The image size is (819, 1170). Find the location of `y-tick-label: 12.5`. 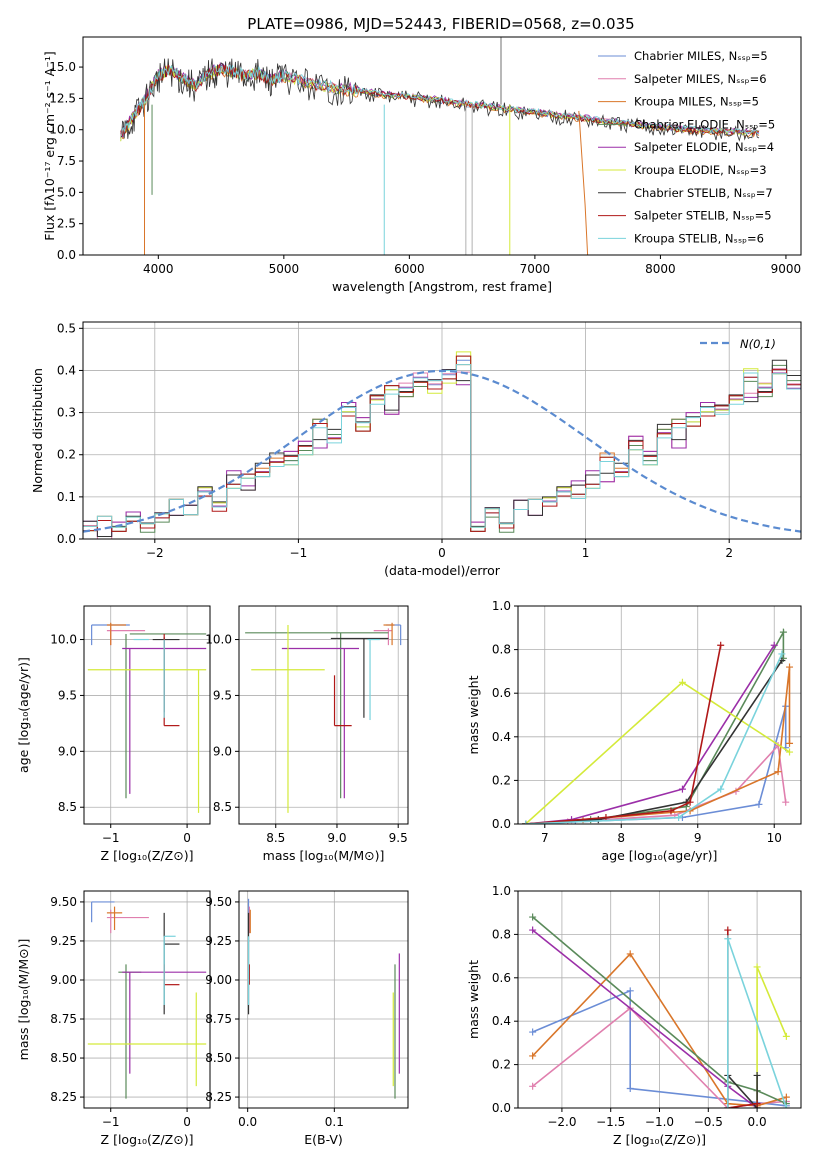

y-tick-label: 12.5 is located at coordinates (62, 98).